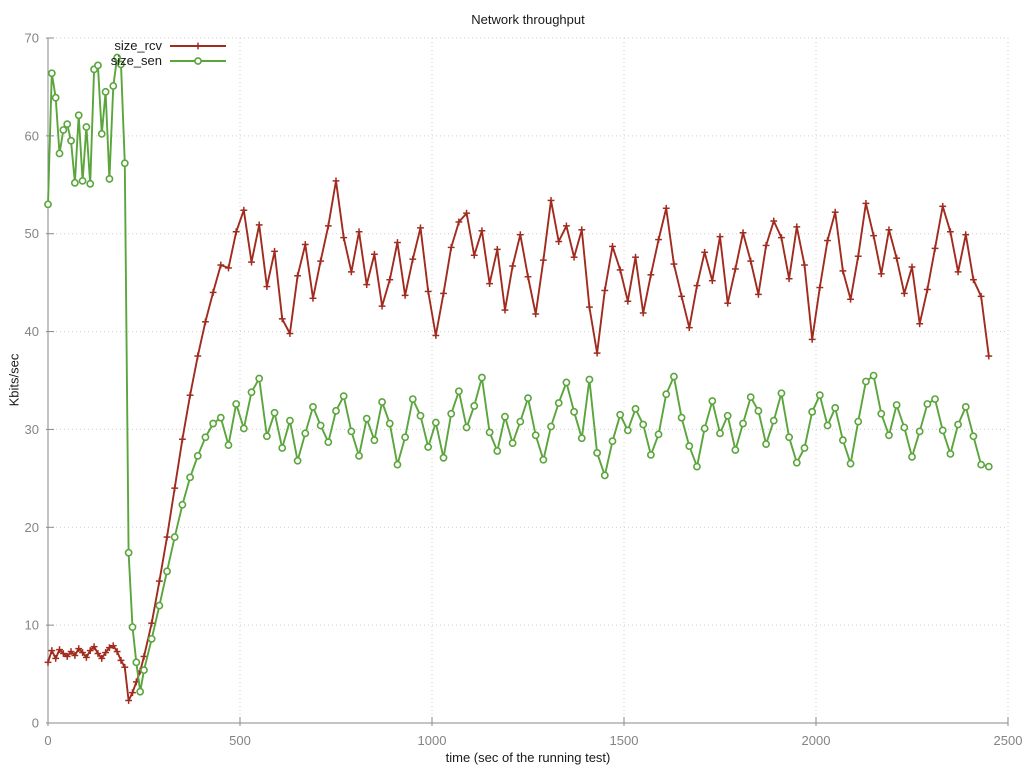  I want to click on x-axis-label: time (sec of the running test), so click(528, 757).